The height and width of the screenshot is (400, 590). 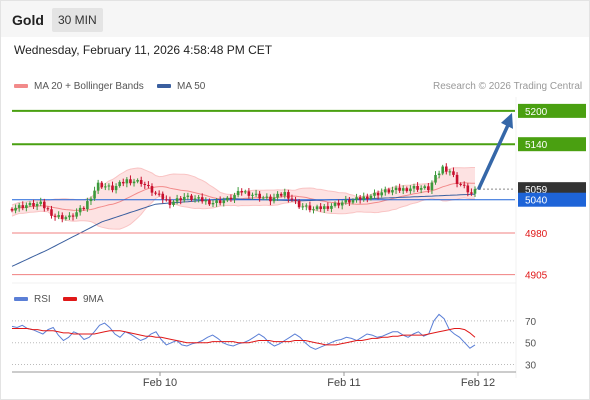 I want to click on price-label-5059: 5059, so click(x=536, y=190).